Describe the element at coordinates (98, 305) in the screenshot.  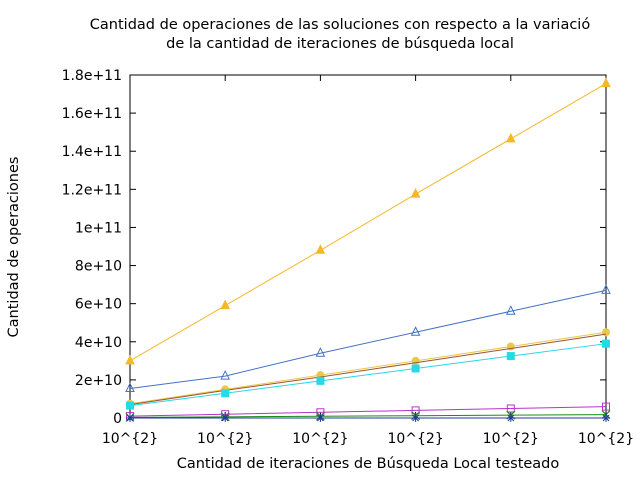
I see `y-tick-label: 6e+10` at that location.